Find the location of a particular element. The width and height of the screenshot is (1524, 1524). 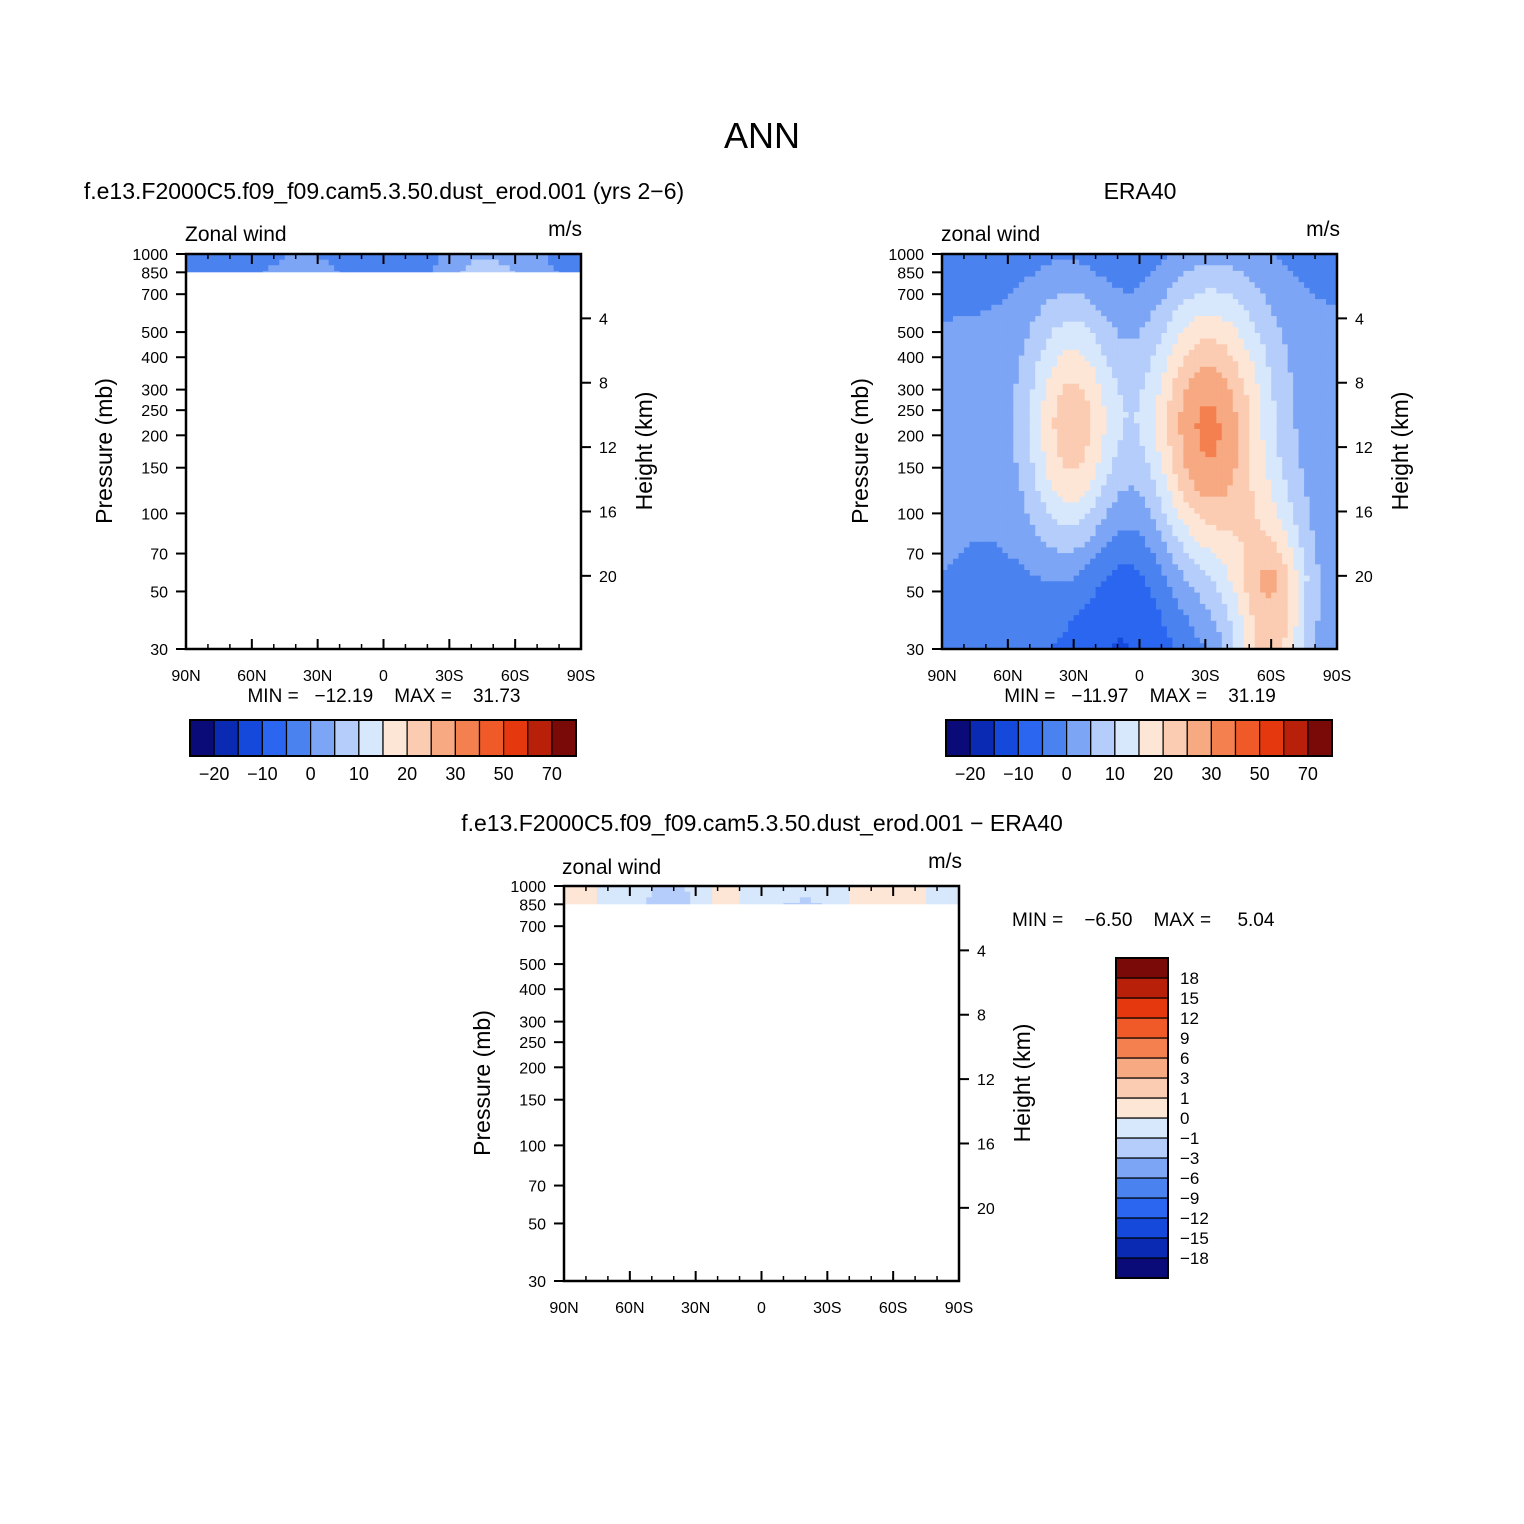

model-units-label: m/s is located at coordinates (565, 229).